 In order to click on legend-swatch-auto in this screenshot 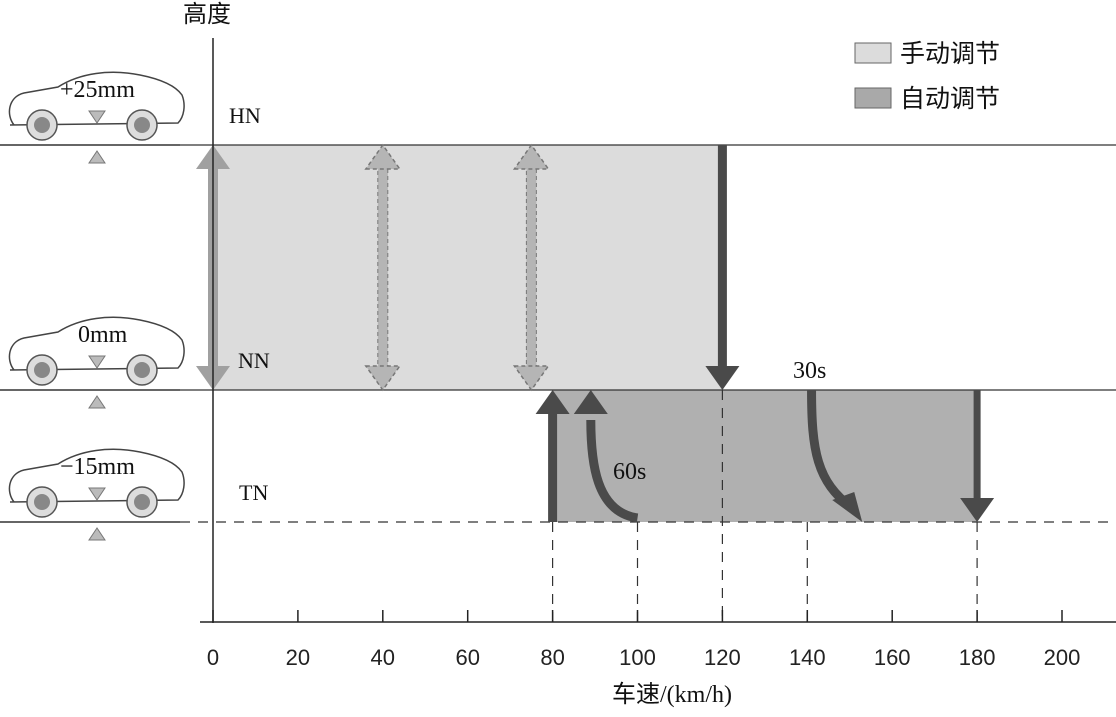, I will do `click(873, 98)`.